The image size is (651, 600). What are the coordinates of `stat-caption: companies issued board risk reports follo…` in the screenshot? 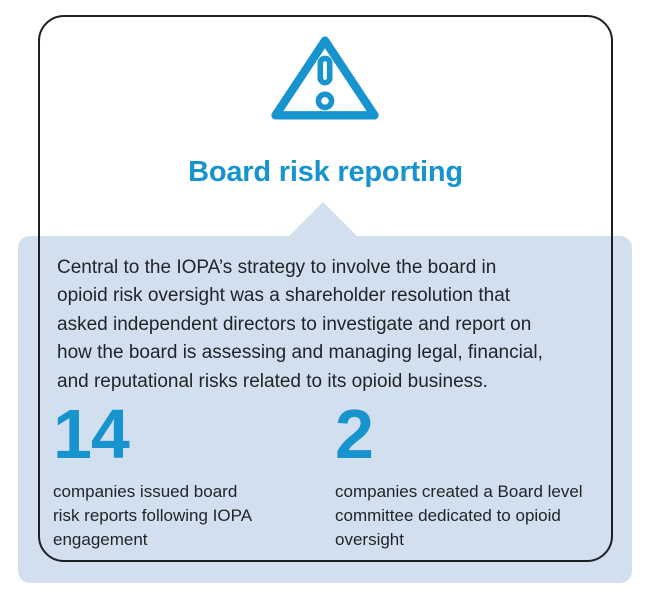 It's located at (153, 515).